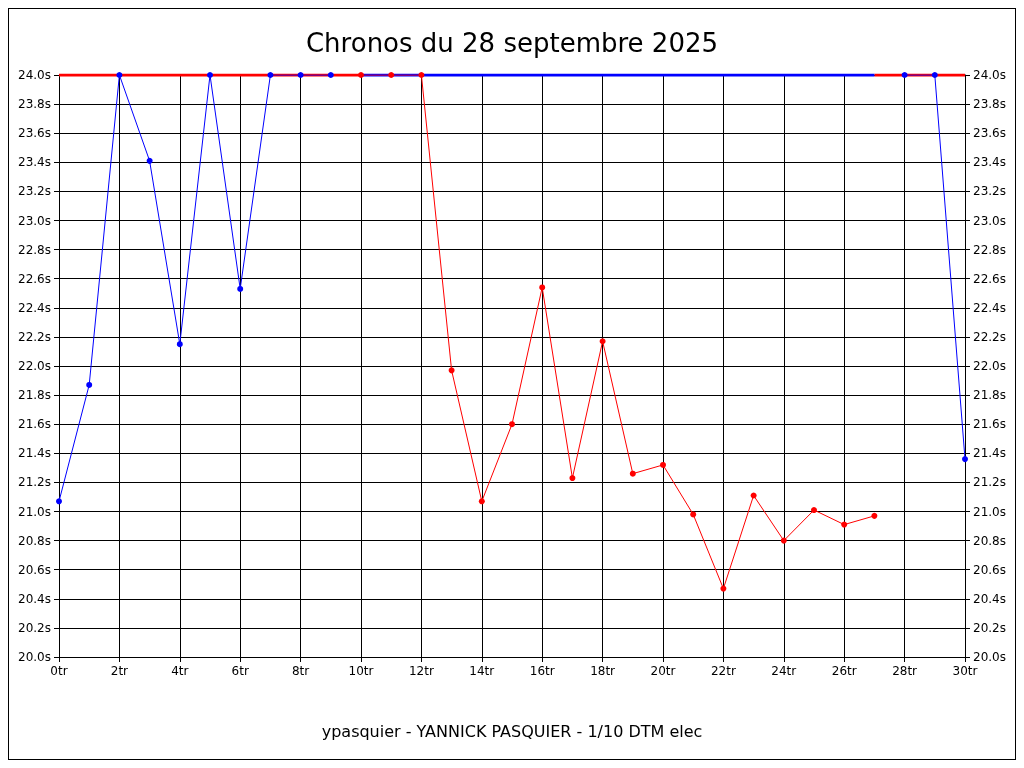 The image size is (1024, 768). Describe the element at coordinates (989, 75) in the screenshot. I see `y2-tick-label: 24.0s` at that location.